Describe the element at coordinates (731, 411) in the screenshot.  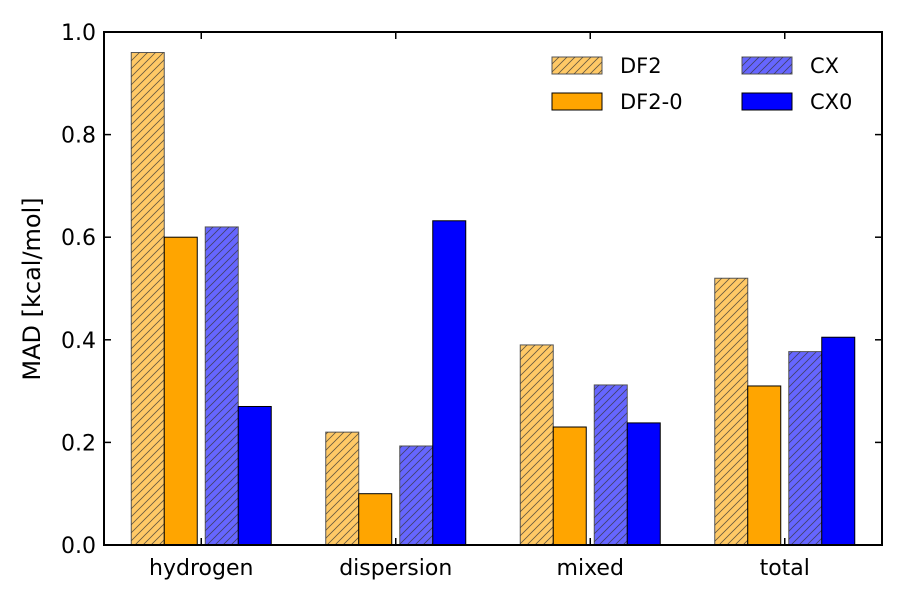
I see `bar-hatch-df2-total` at that location.